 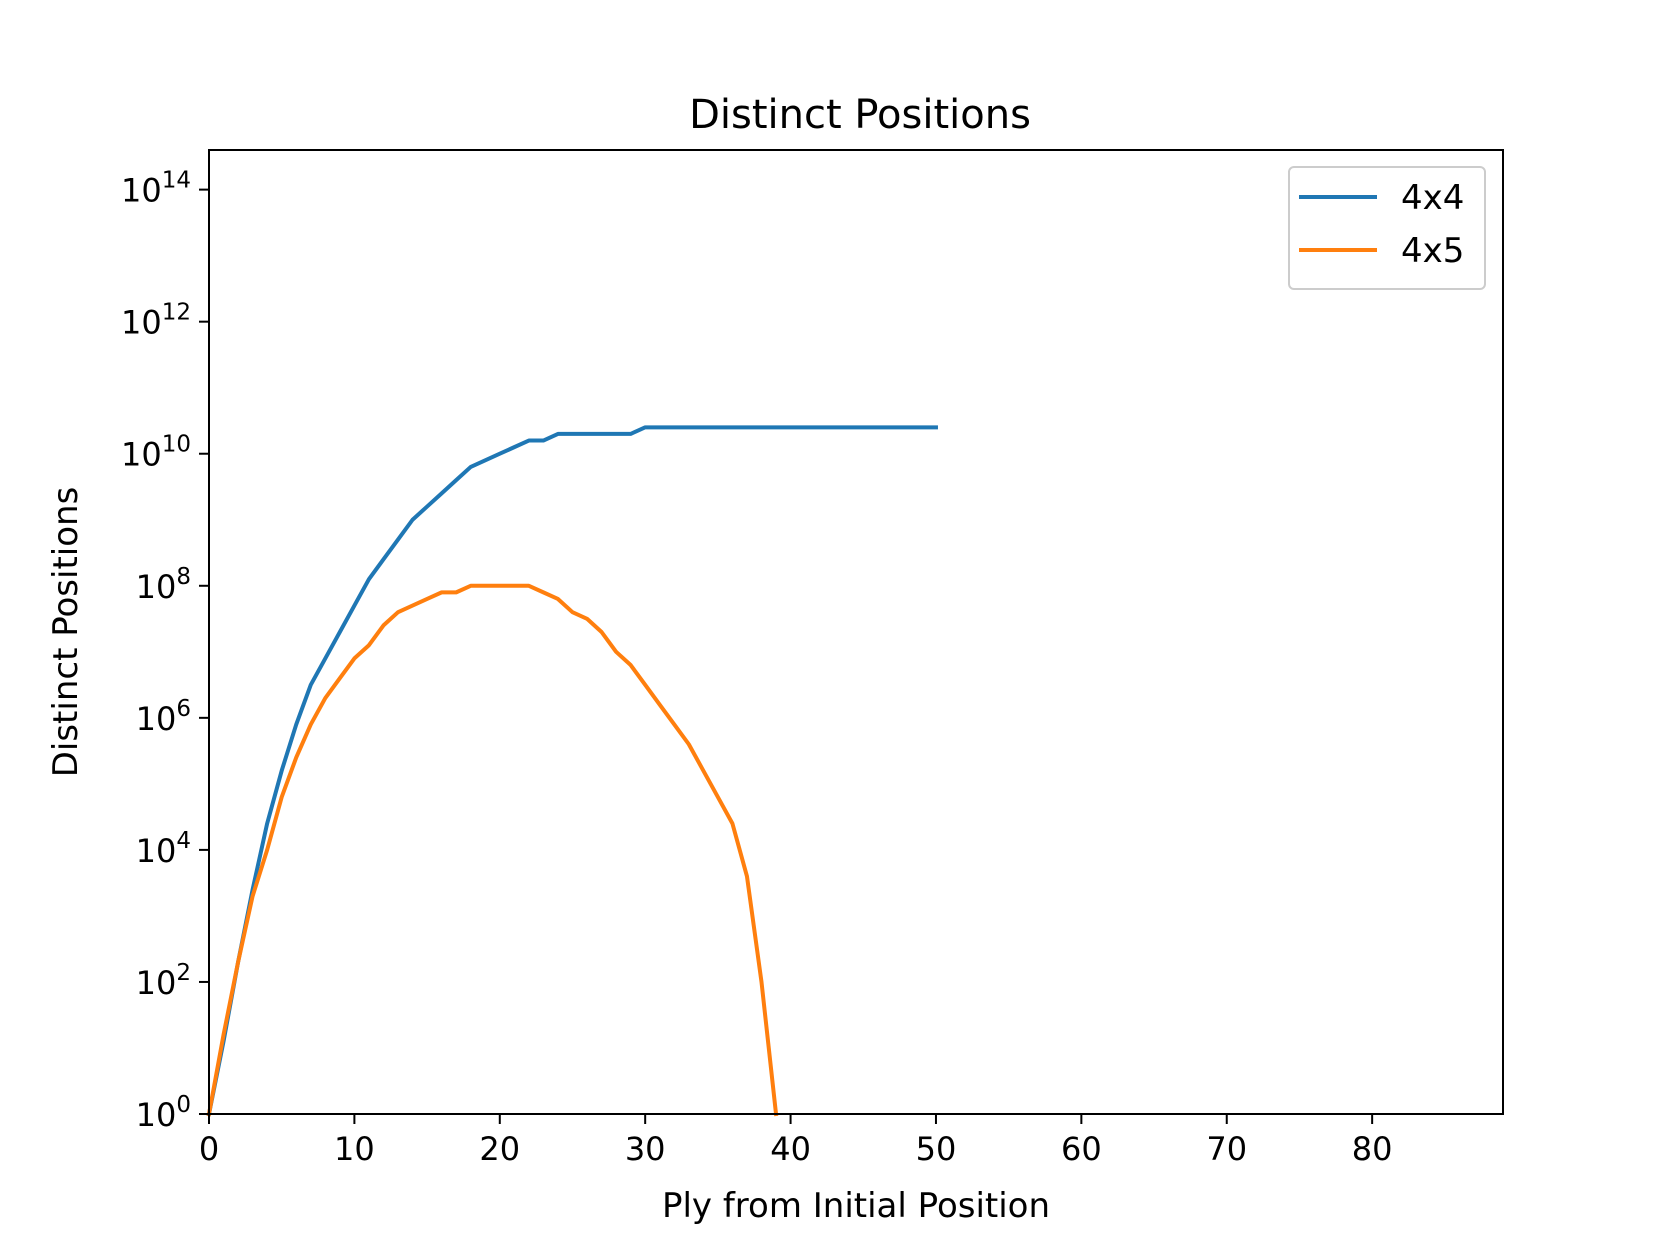 What do you see at coordinates (492, 850) in the screenshot?
I see `series-line-4x5` at bounding box center [492, 850].